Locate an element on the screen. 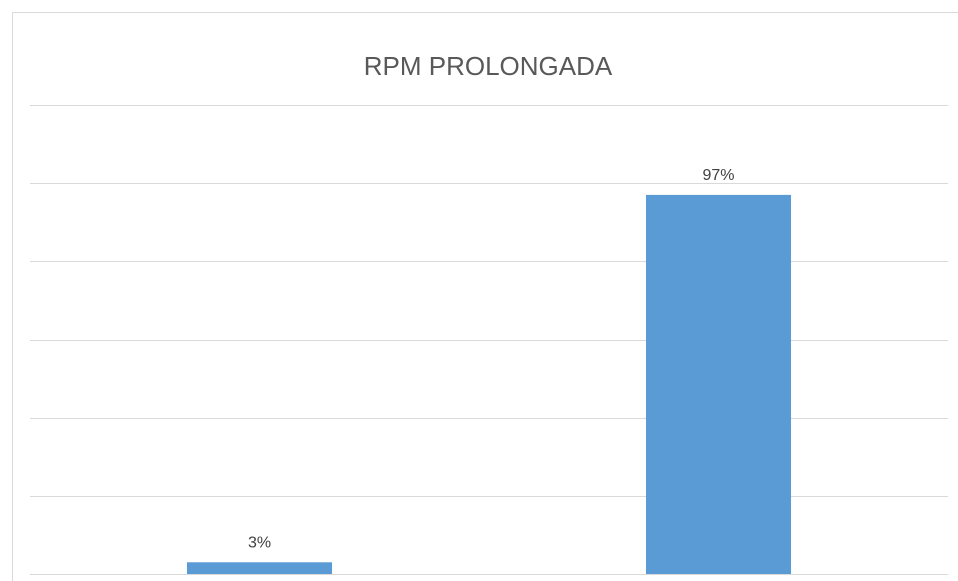 The width and height of the screenshot is (958, 581). chart-title: RPM PROLONGADA is located at coordinates (488, 66).